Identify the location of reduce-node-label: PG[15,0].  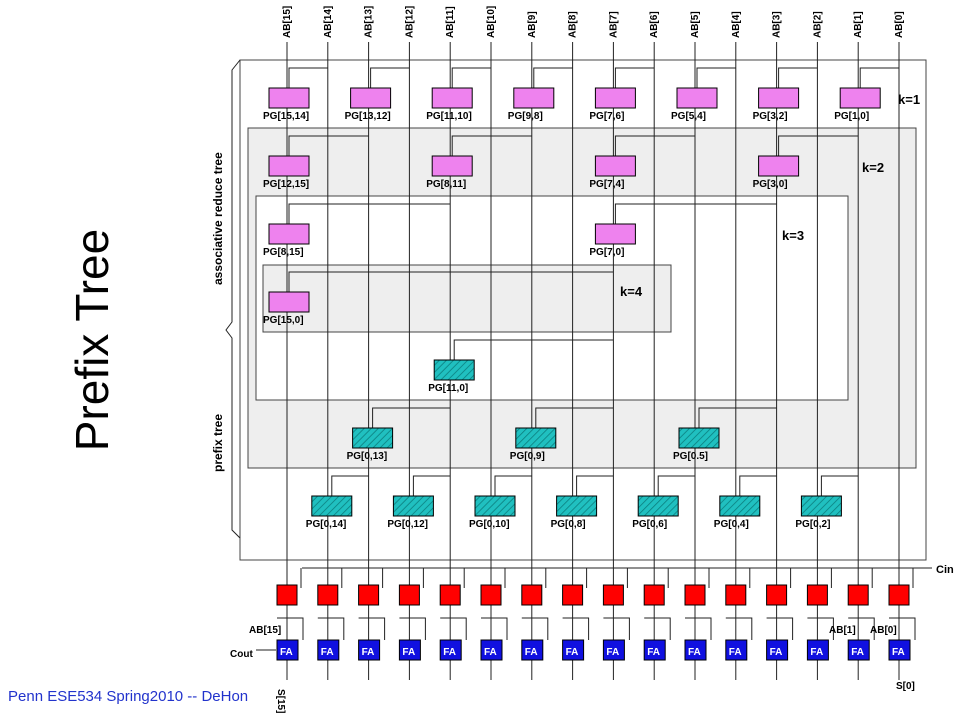
(283, 320).